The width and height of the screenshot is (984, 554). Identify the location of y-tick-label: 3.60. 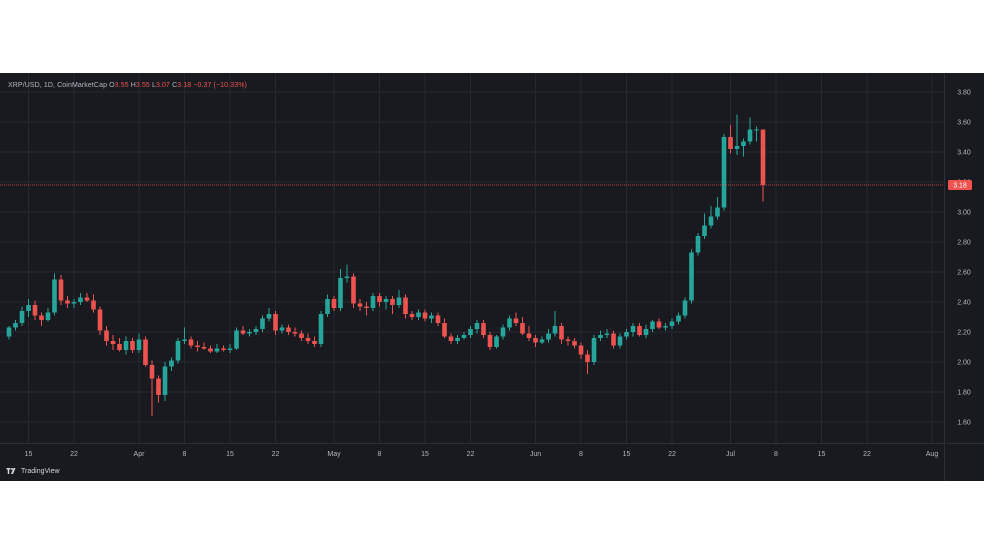
(964, 123).